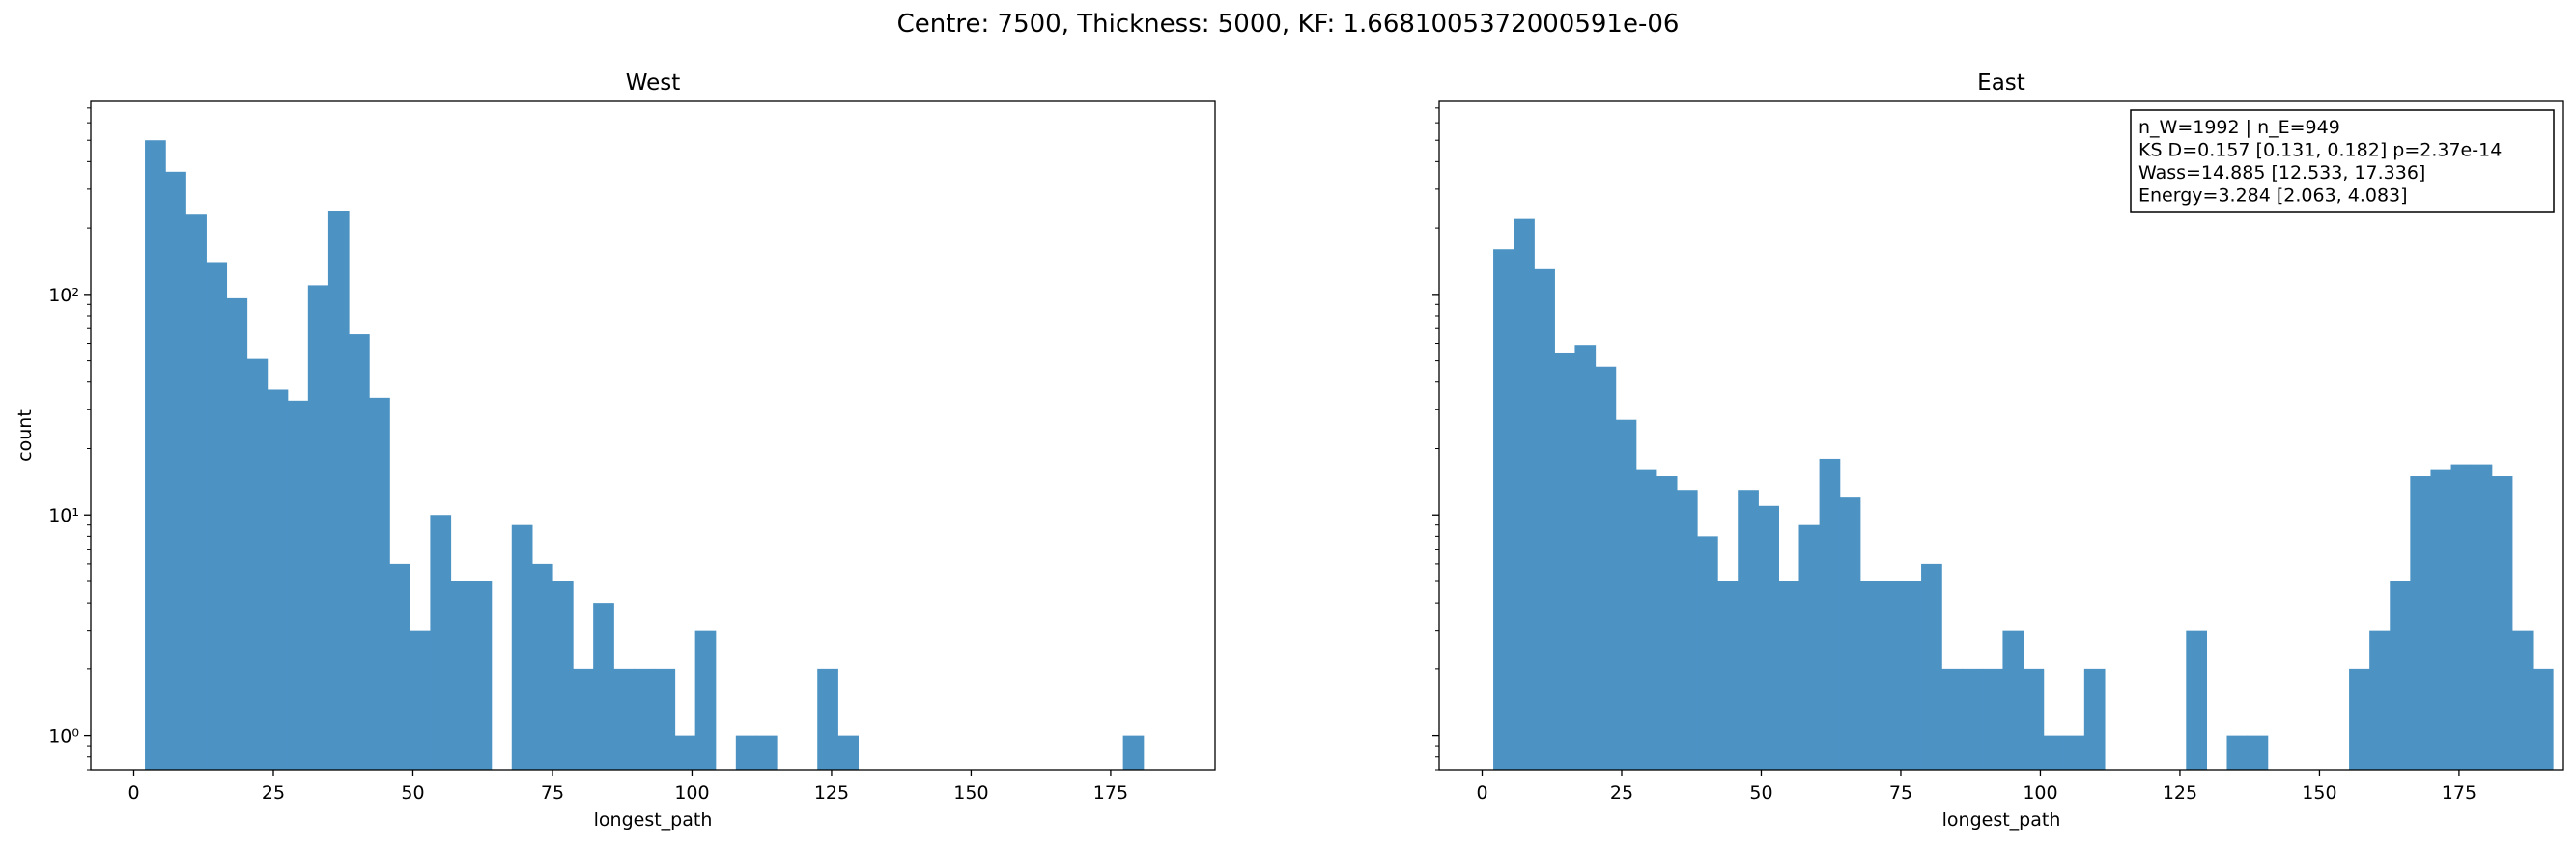  Describe the element at coordinates (25, 435) in the screenshot. I see `y-axis-label: count` at that location.